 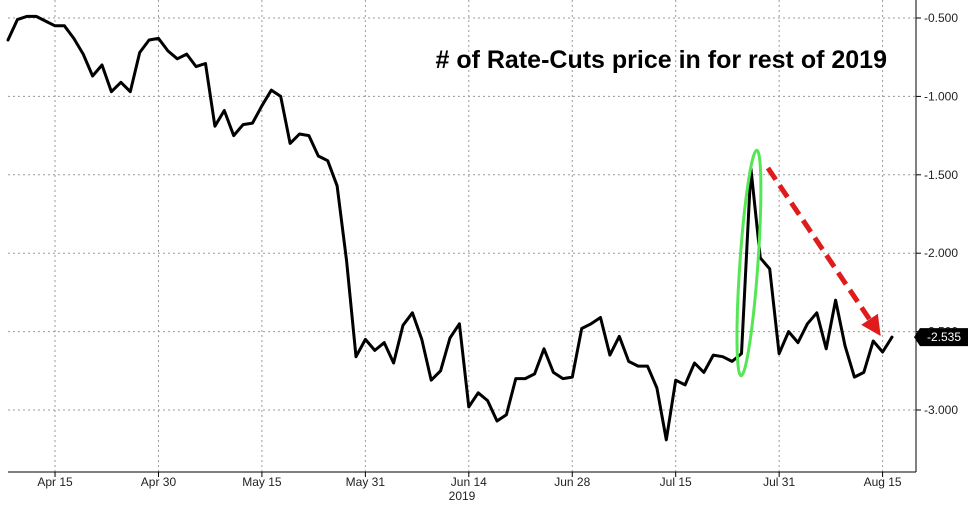 What do you see at coordinates (941, 410) in the screenshot?
I see `y-tick-label: -3.000` at bounding box center [941, 410].